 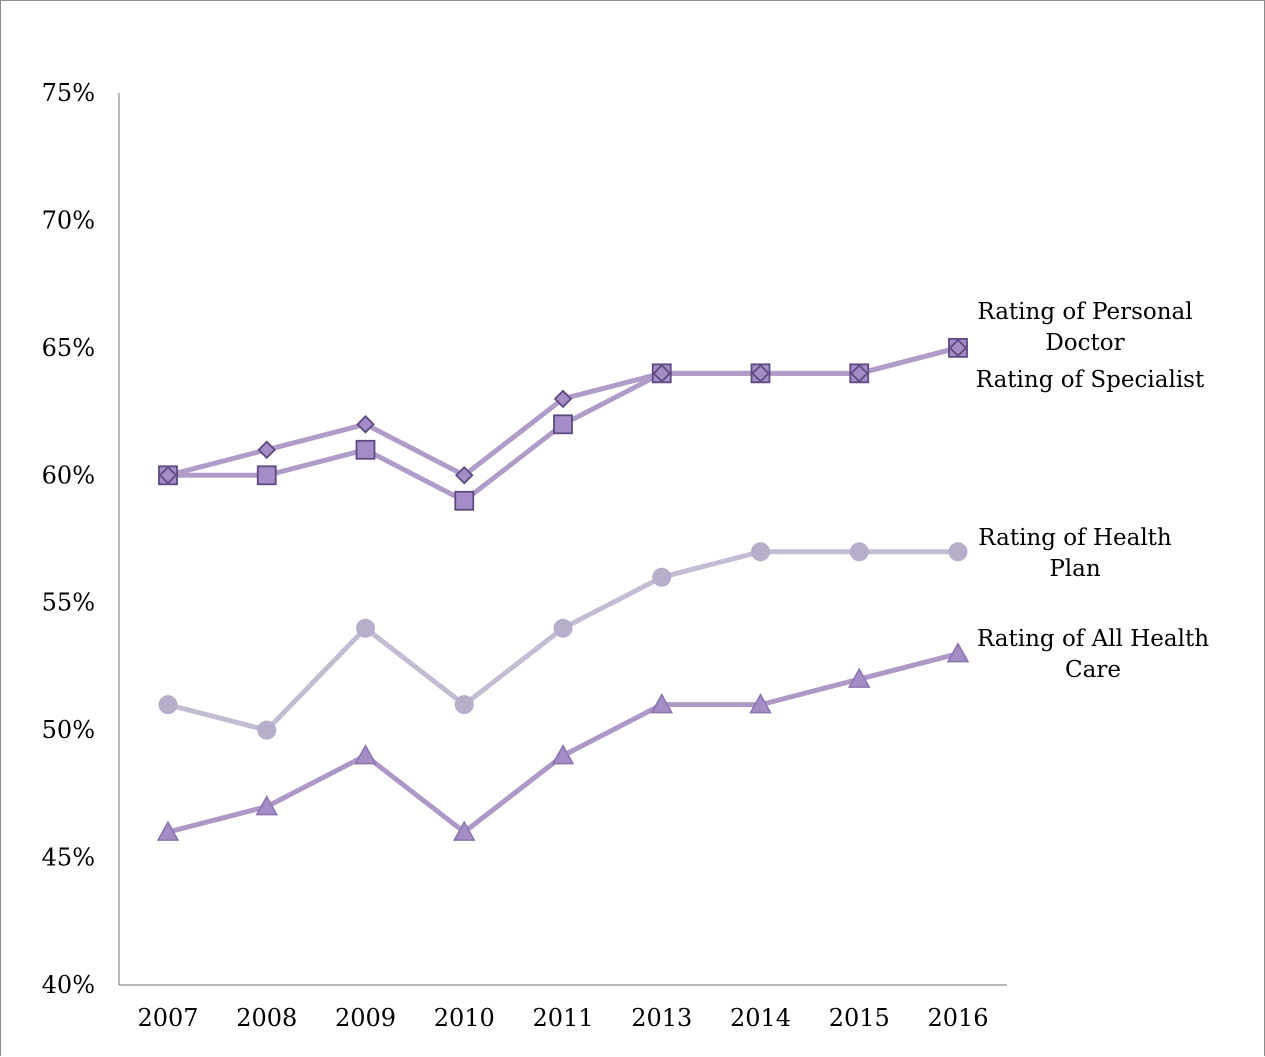 I want to click on y-tick-label: 55%, so click(x=68, y=603).